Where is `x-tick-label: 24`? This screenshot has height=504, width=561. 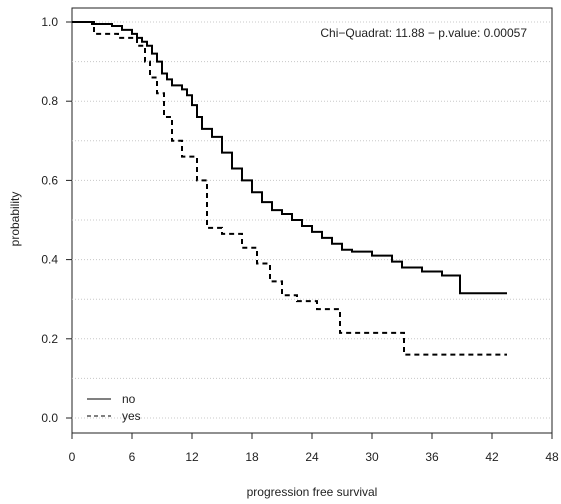
x-tick-label: 24 is located at coordinates (312, 457).